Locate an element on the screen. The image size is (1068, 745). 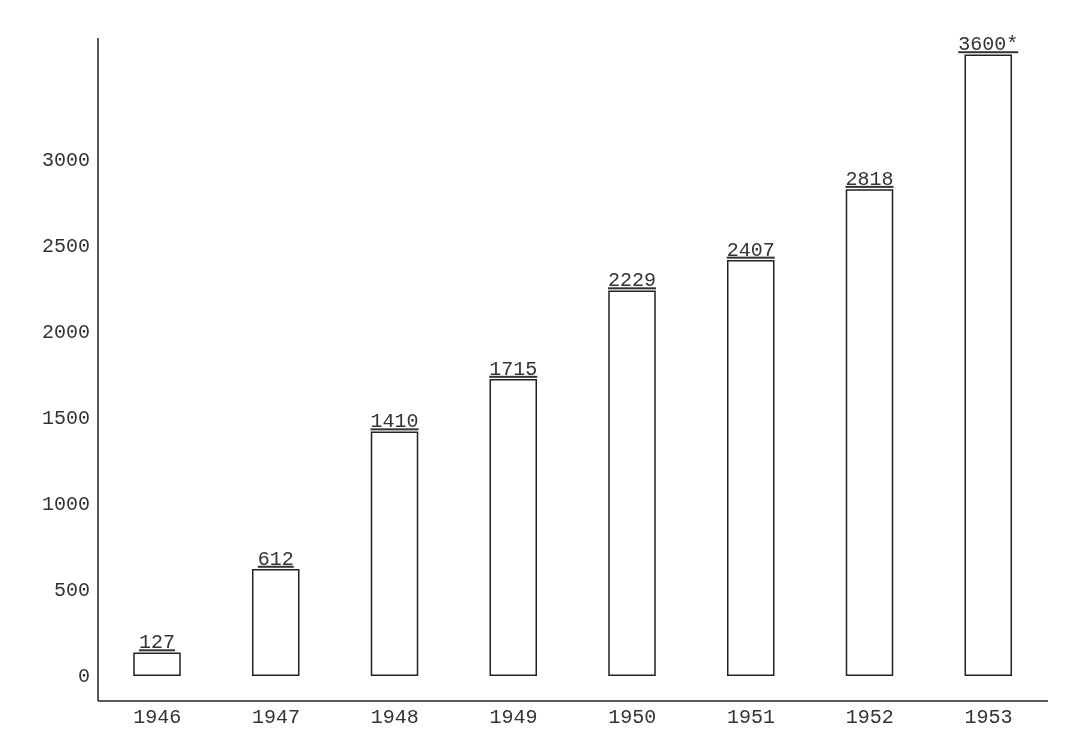
y-tick-label: 1000 is located at coordinates (65, 505).